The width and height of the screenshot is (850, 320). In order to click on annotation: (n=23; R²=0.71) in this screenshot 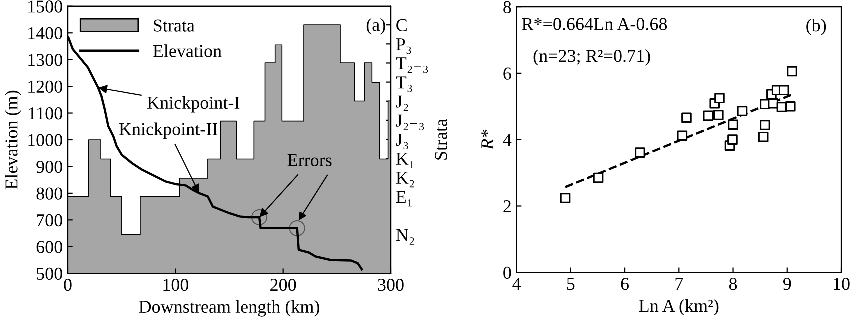, I will do `click(592, 58)`.